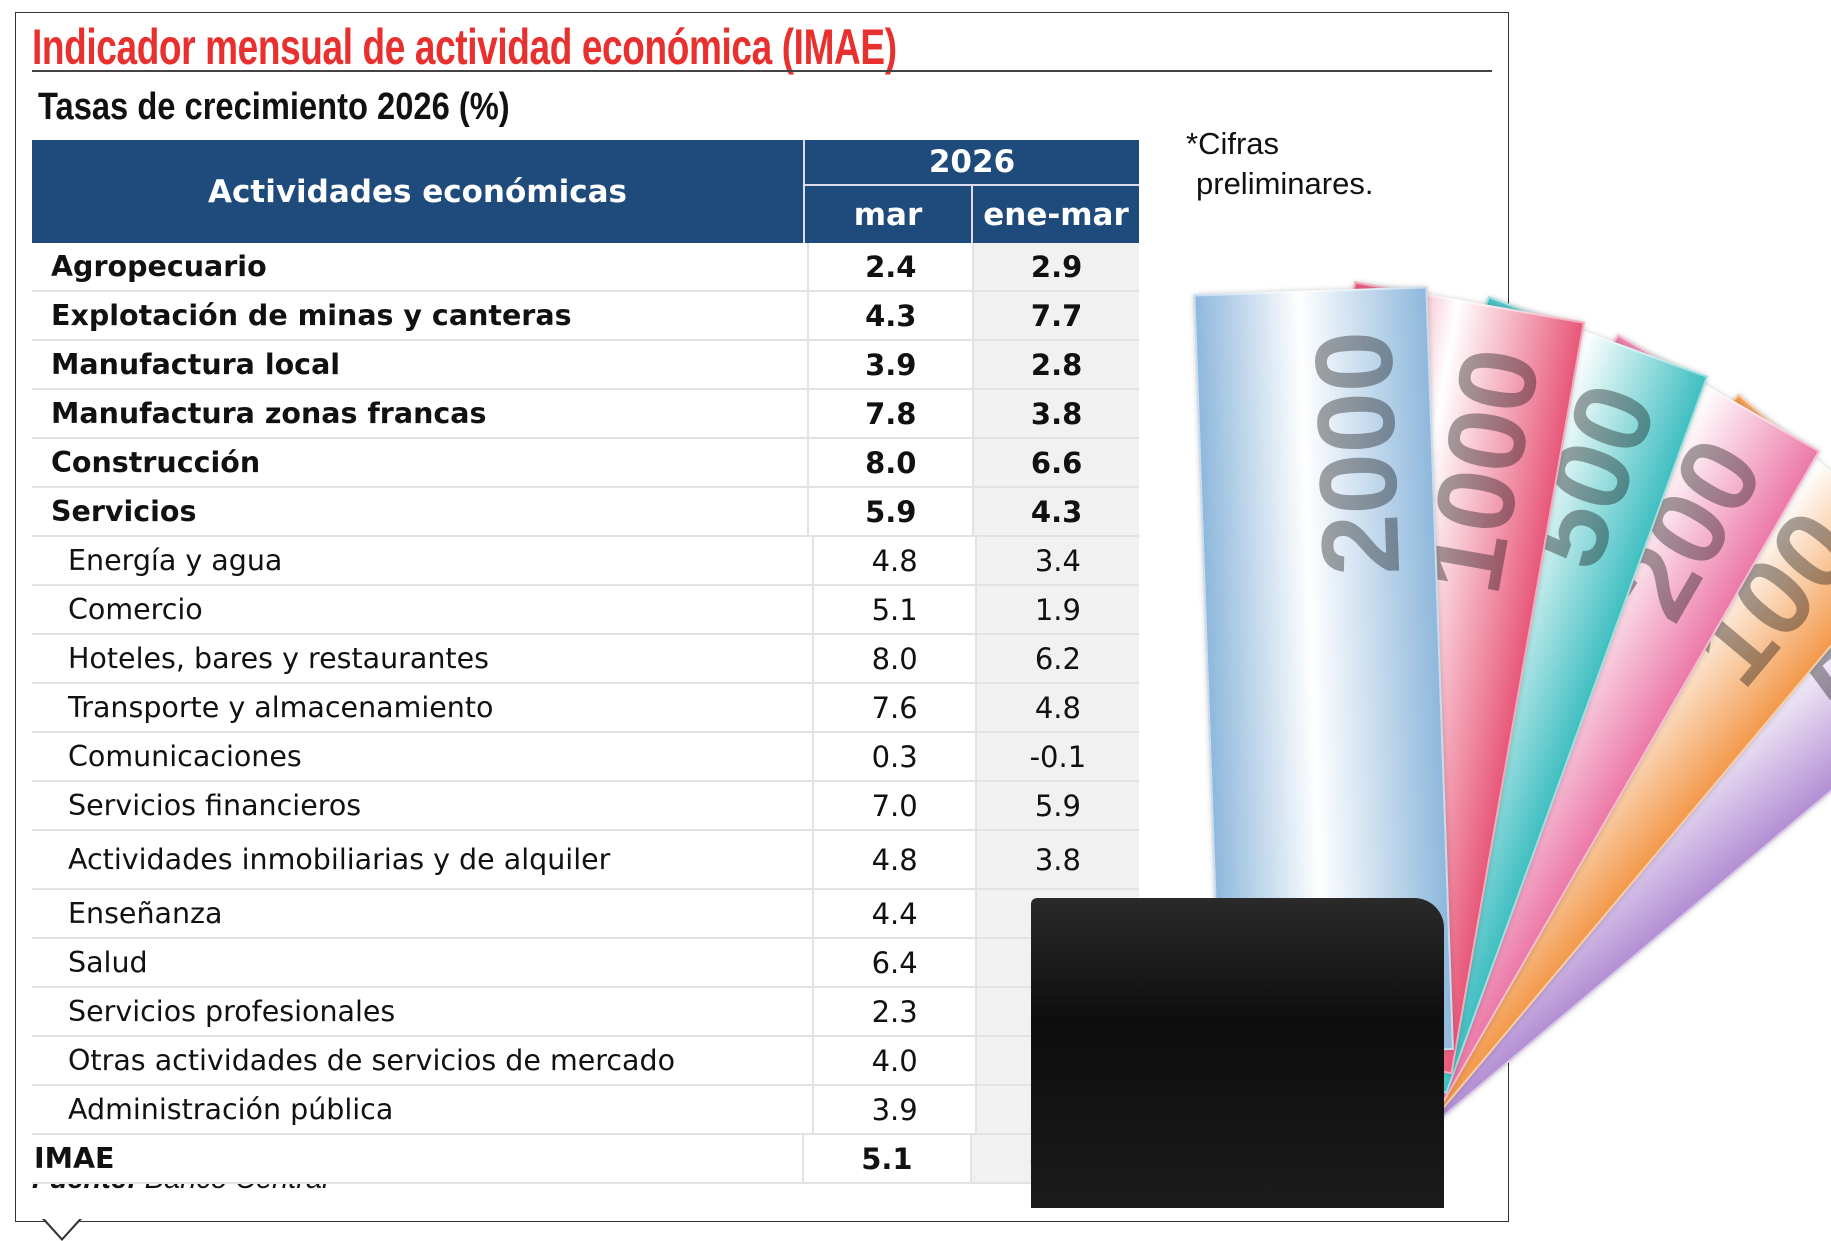 This screenshot has height=1241, width=1831. I want to click on row-label: Transporte y almacenamiento, so click(423, 707).